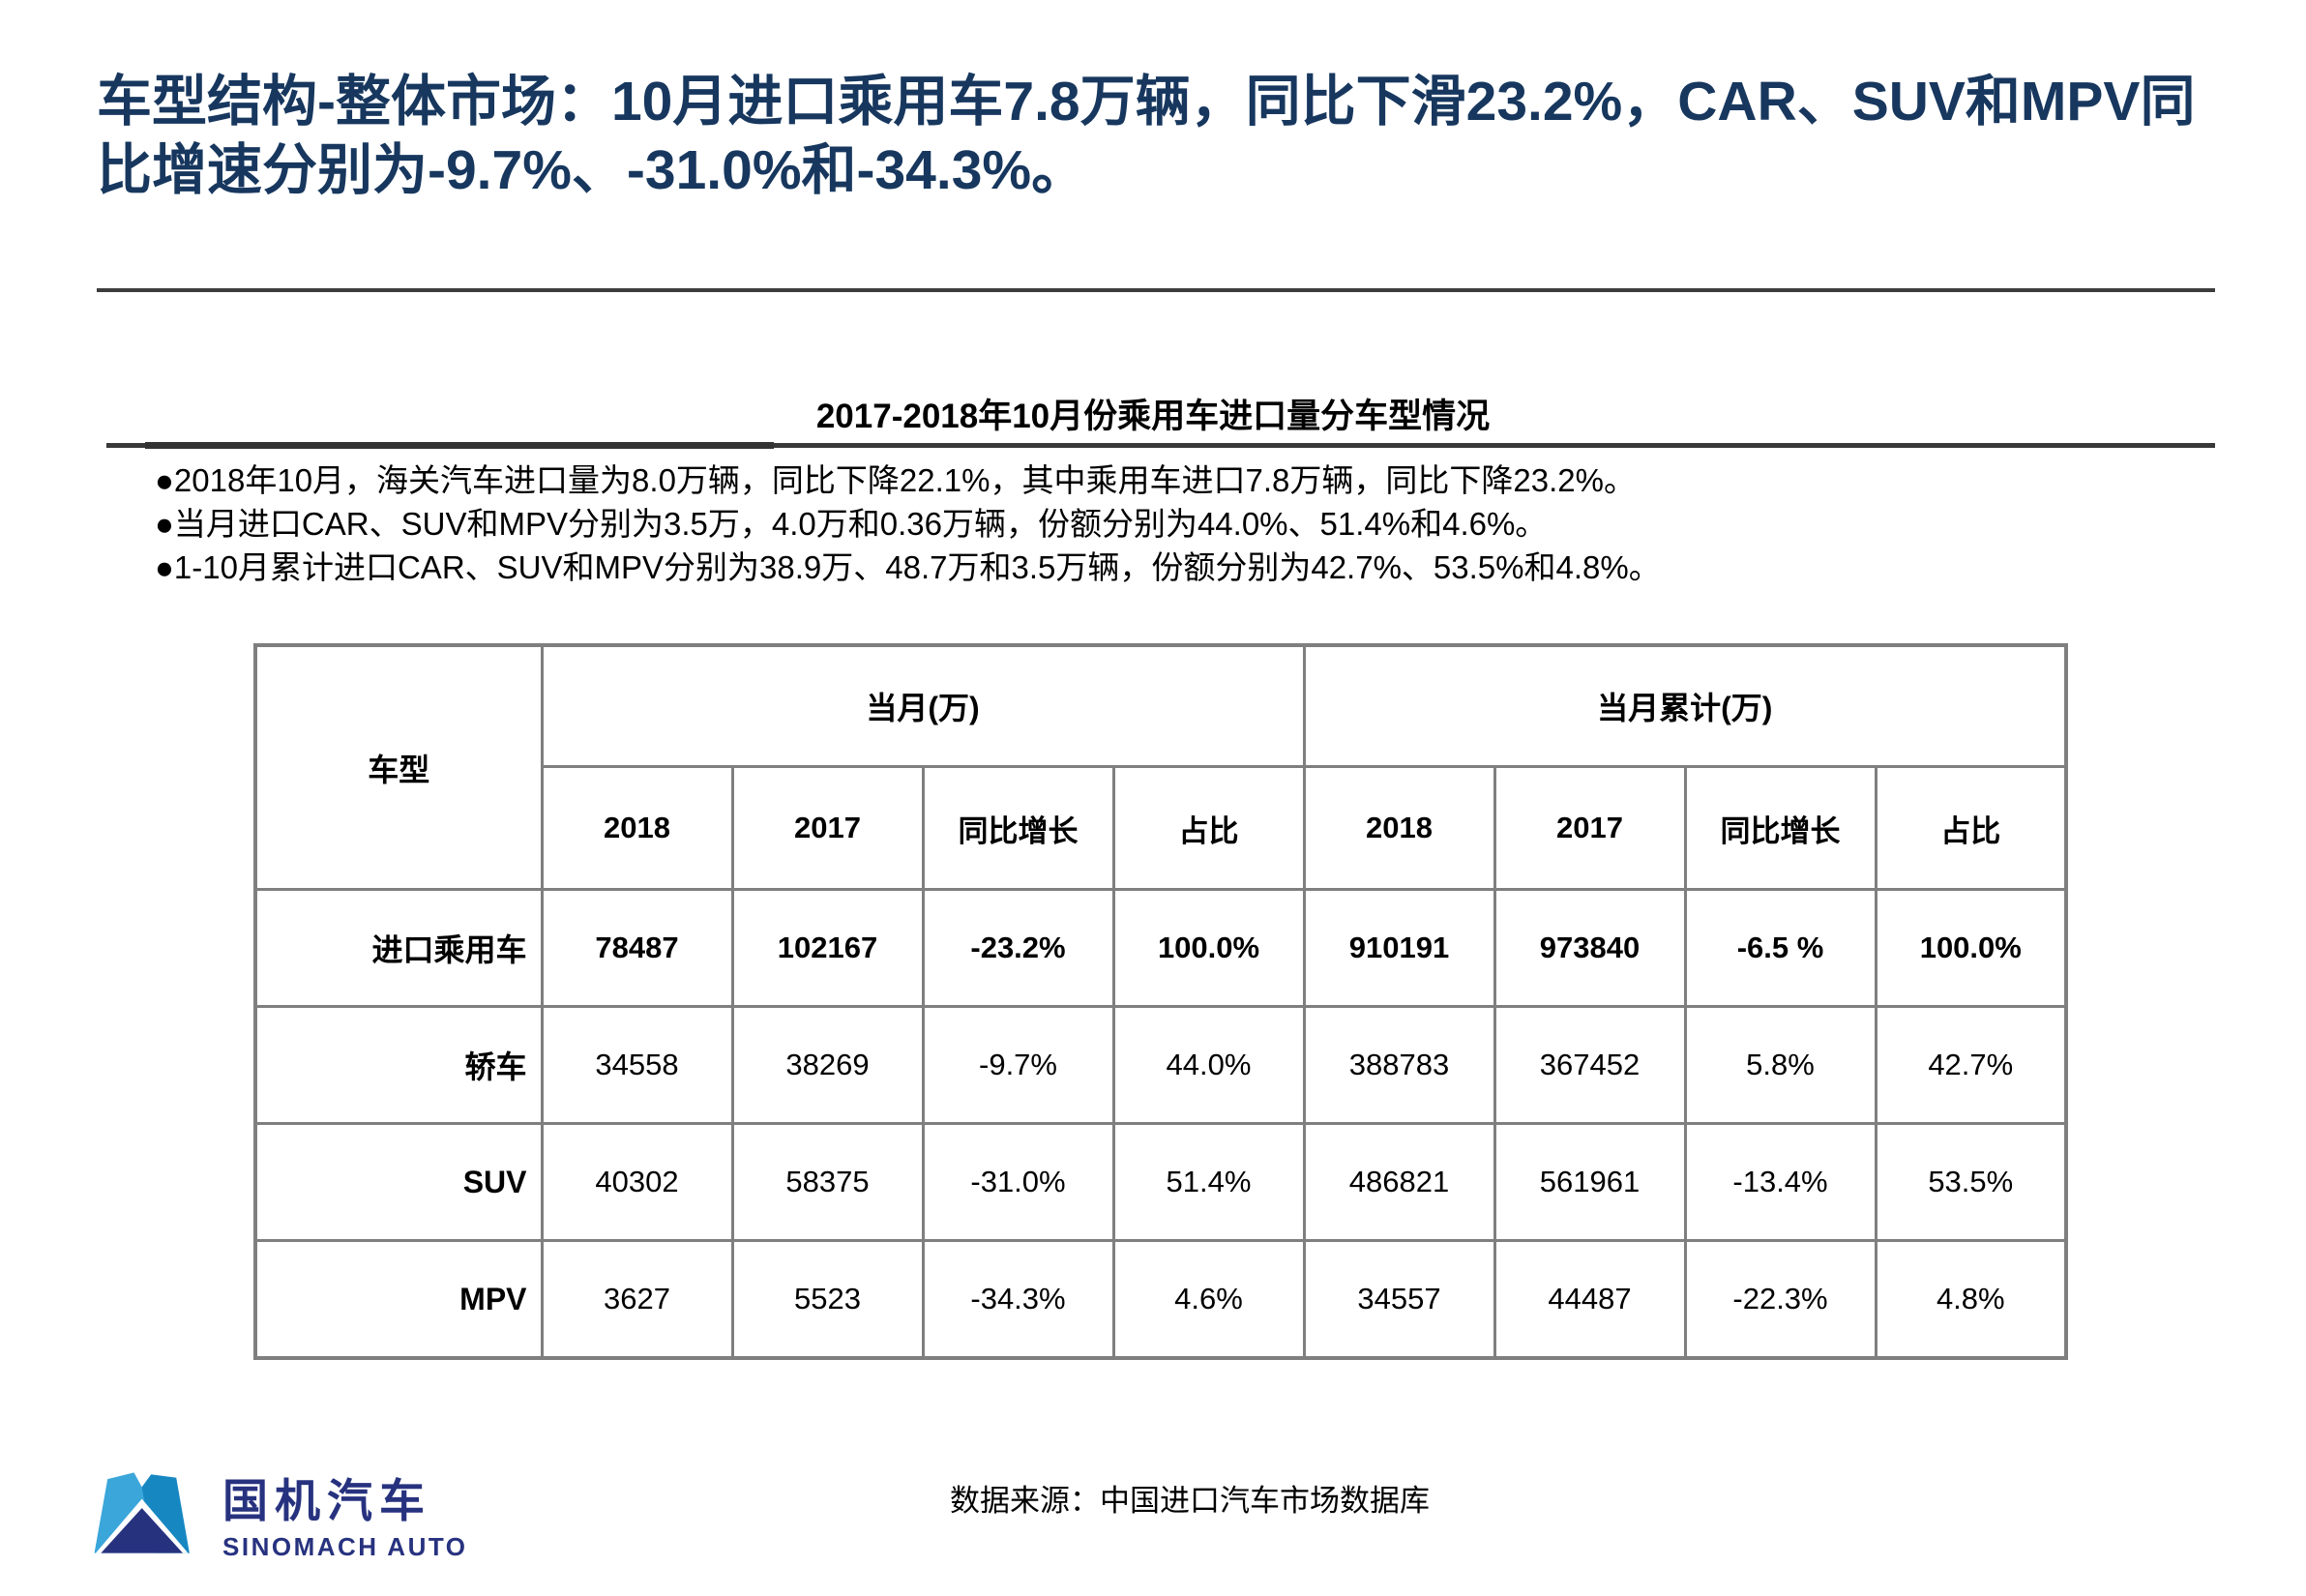 Image resolution: width=2306 pixels, height=1596 pixels. I want to click on table-cell: 51.4%, so click(1208, 1182).